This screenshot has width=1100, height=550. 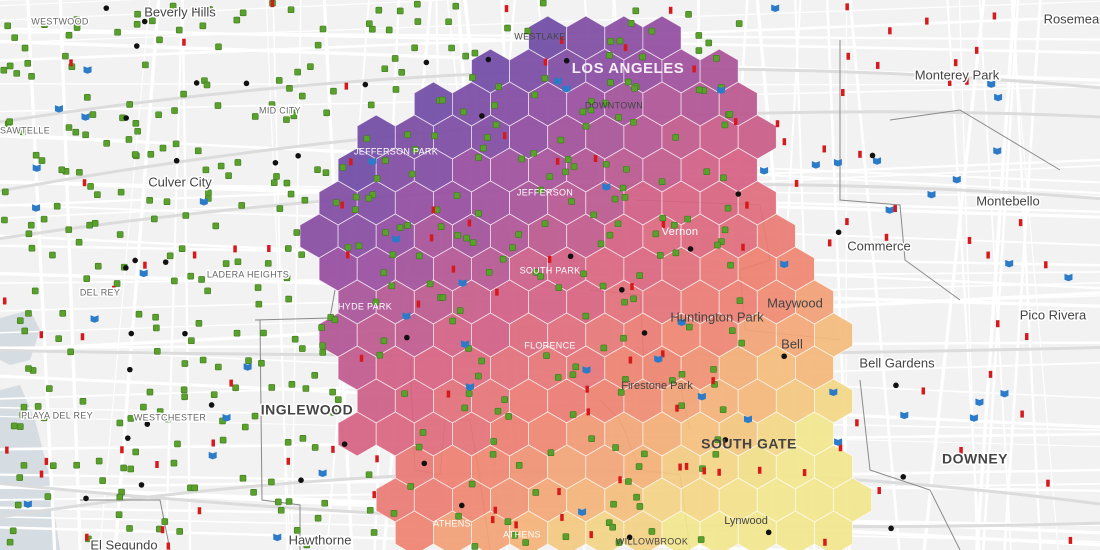 I want to click on place-label: ATHENS, so click(x=452, y=523).